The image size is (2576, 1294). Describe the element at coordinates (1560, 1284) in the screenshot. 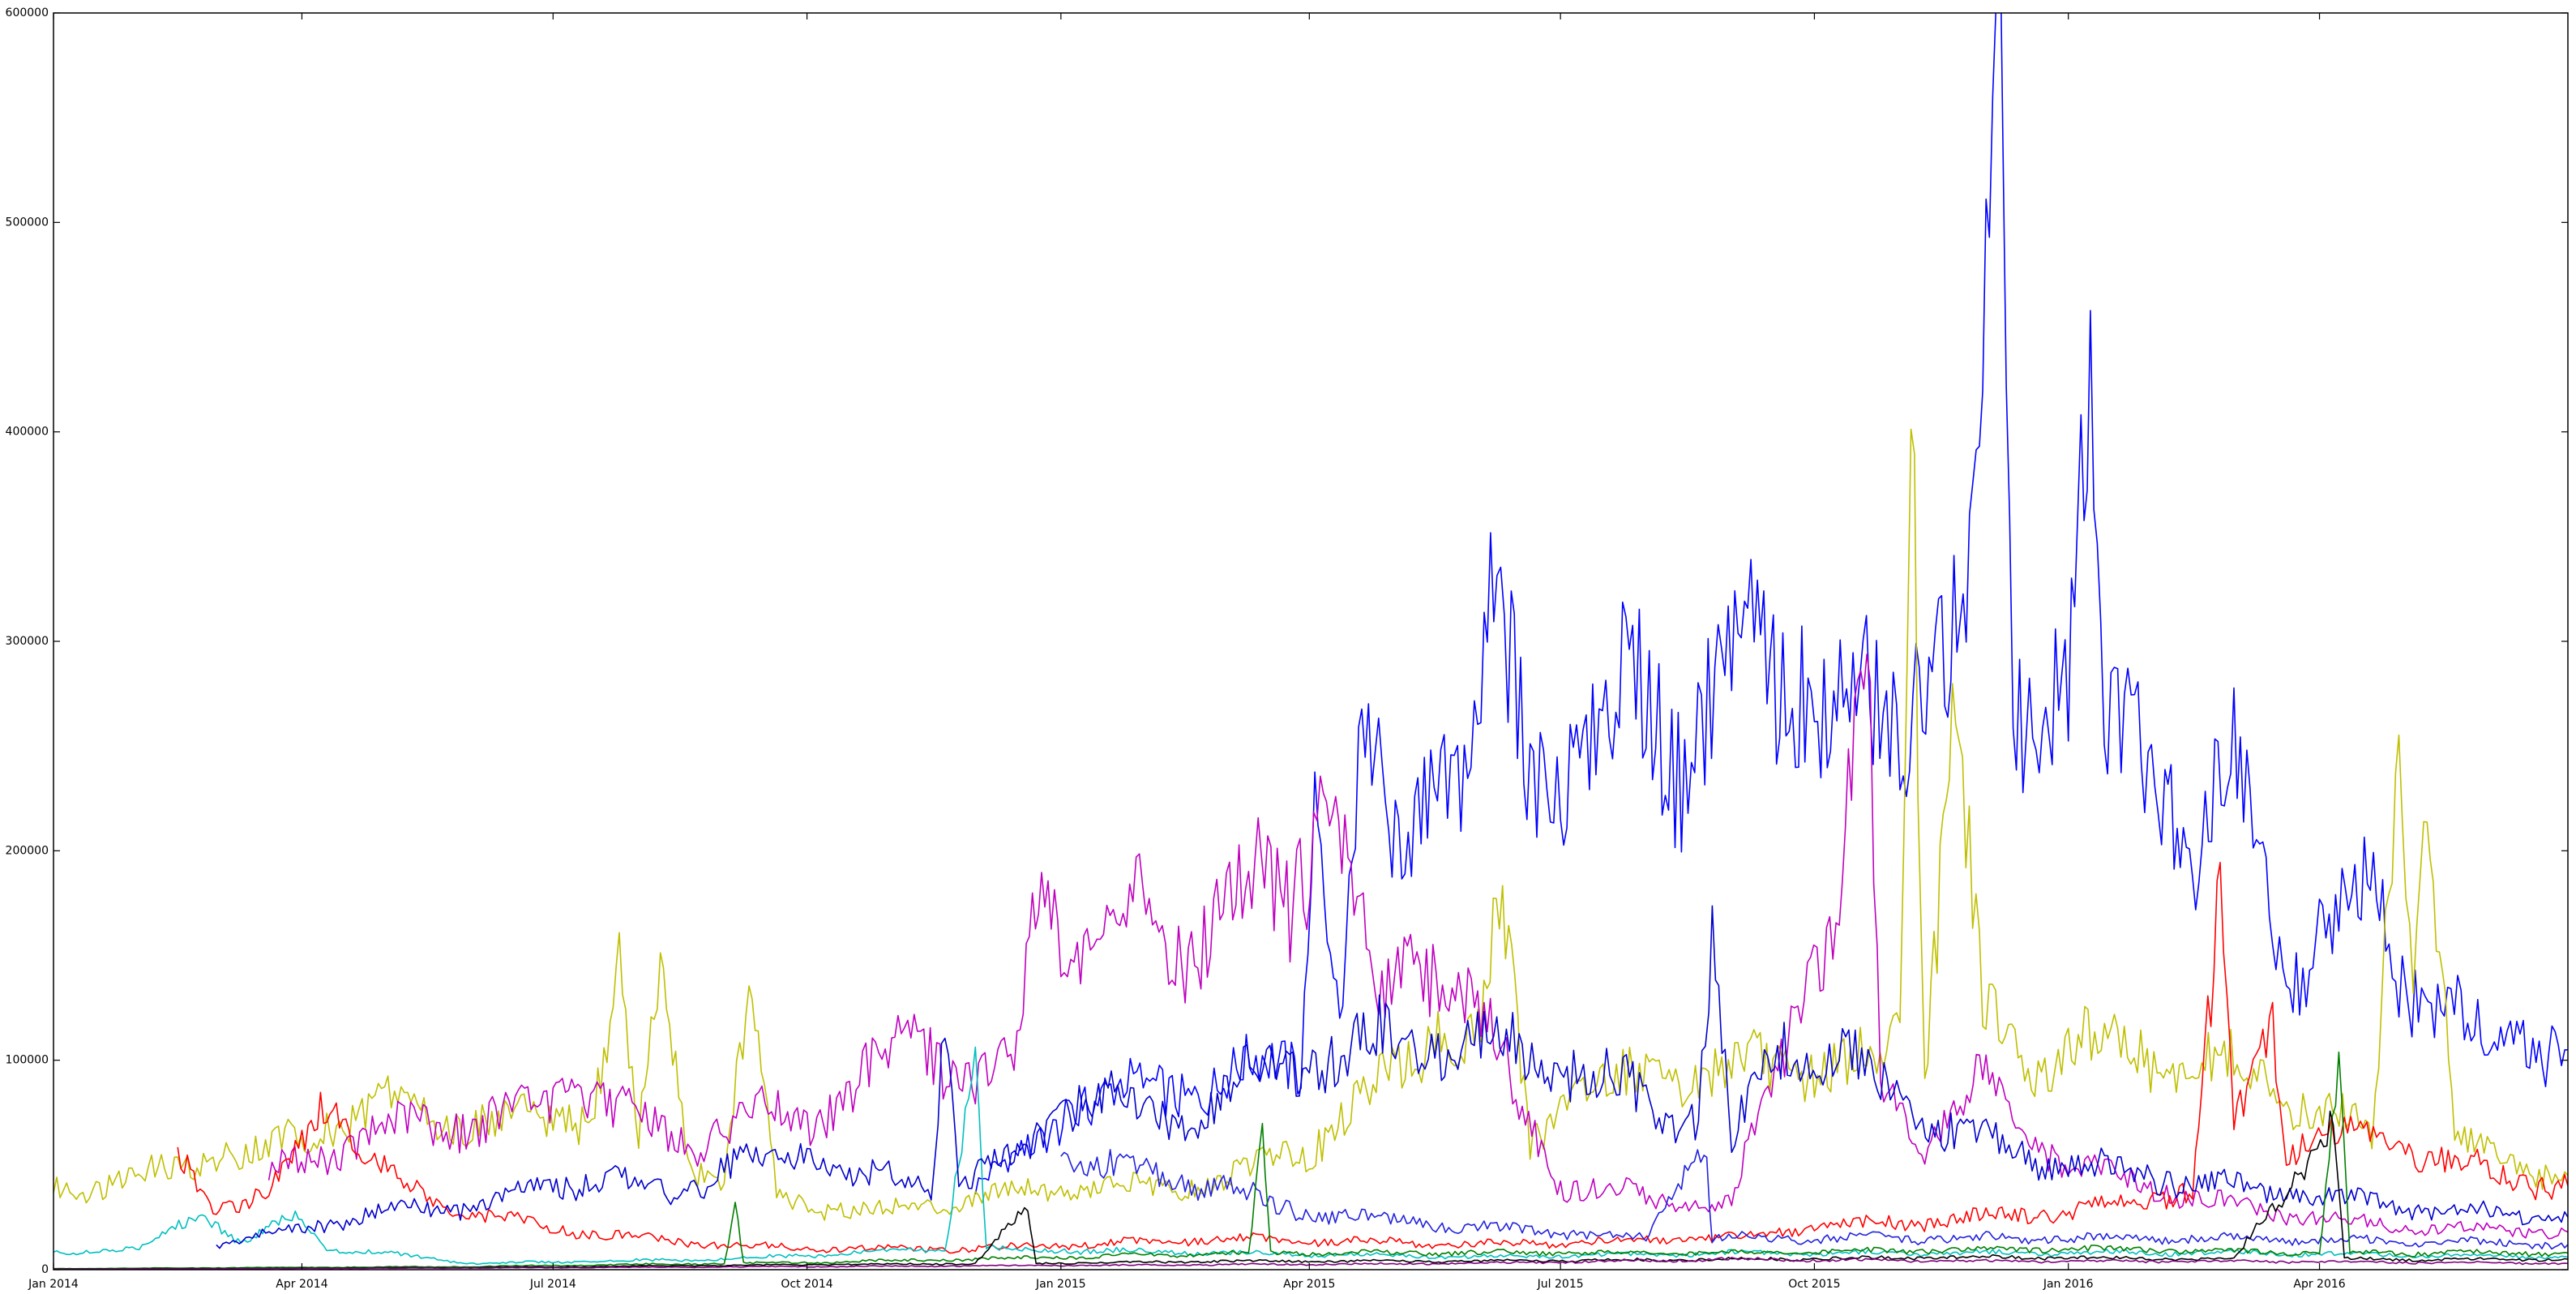

I see `x-tick-label: Jul 2015` at that location.